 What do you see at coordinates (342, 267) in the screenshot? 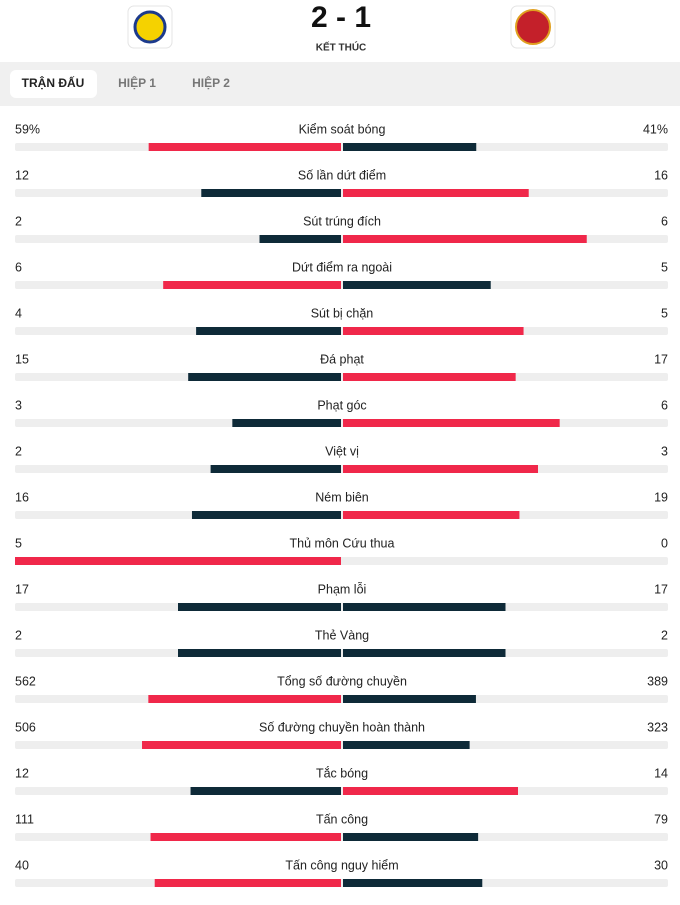
I see `stat-label: Dứt điểm ra ngoài` at bounding box center [342, 267].